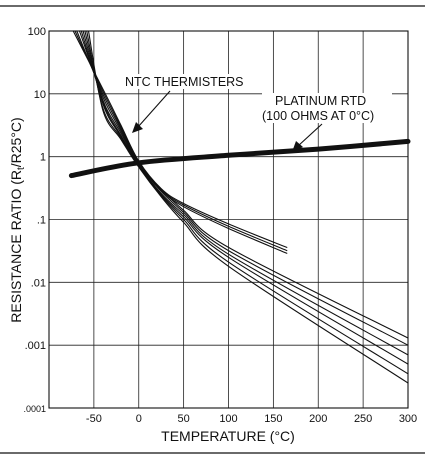 This screenshot has height=458, width=425. Describe the element at coordinates (184, 419) in the screenshot. I see `x-tick-label-2: 50` at that location.